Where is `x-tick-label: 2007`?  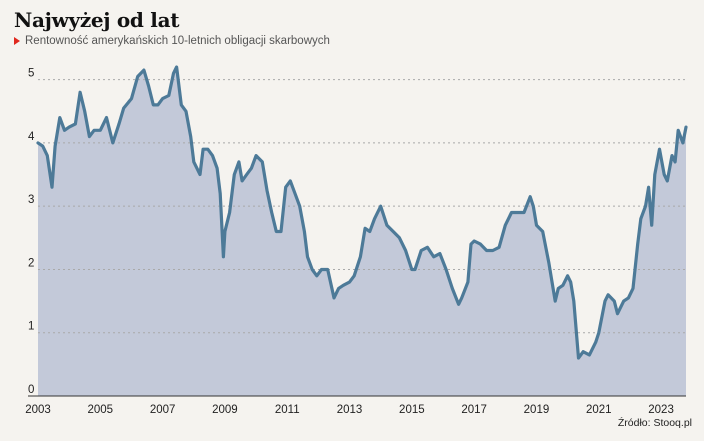
x-tick-label: 2007 is located at coordinates (163, 410).